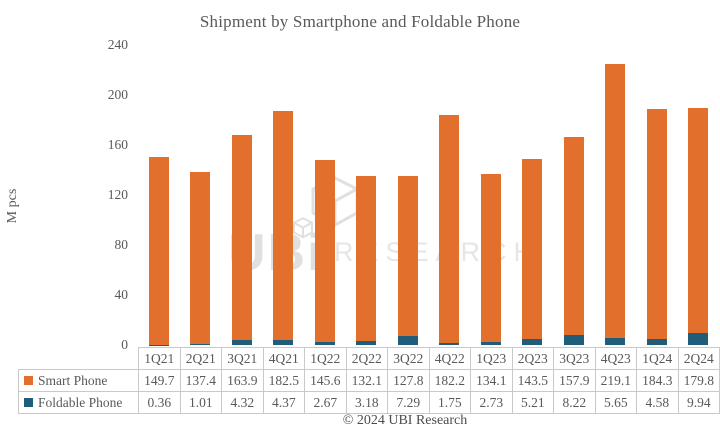 Image resolution: width=720 pixels, height=436 pixels. I want to click on table-cell: 163.9, so click(242, 380).